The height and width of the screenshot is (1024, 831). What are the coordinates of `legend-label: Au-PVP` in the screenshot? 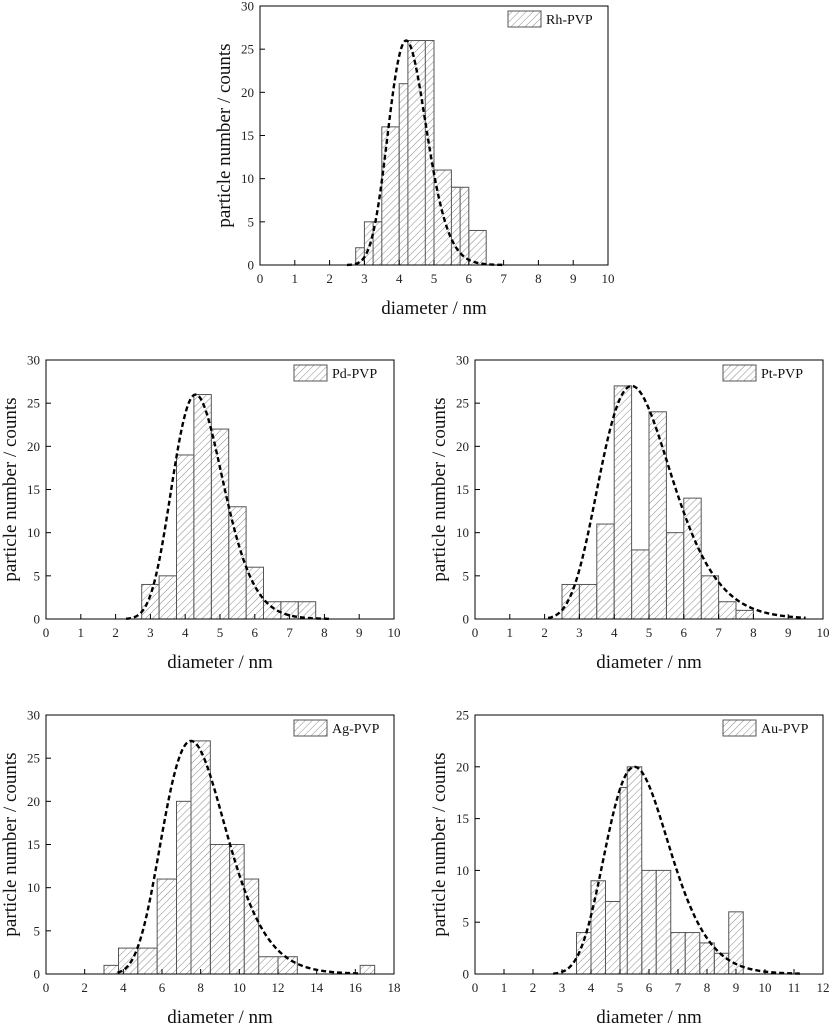 It's located at (785, 729).